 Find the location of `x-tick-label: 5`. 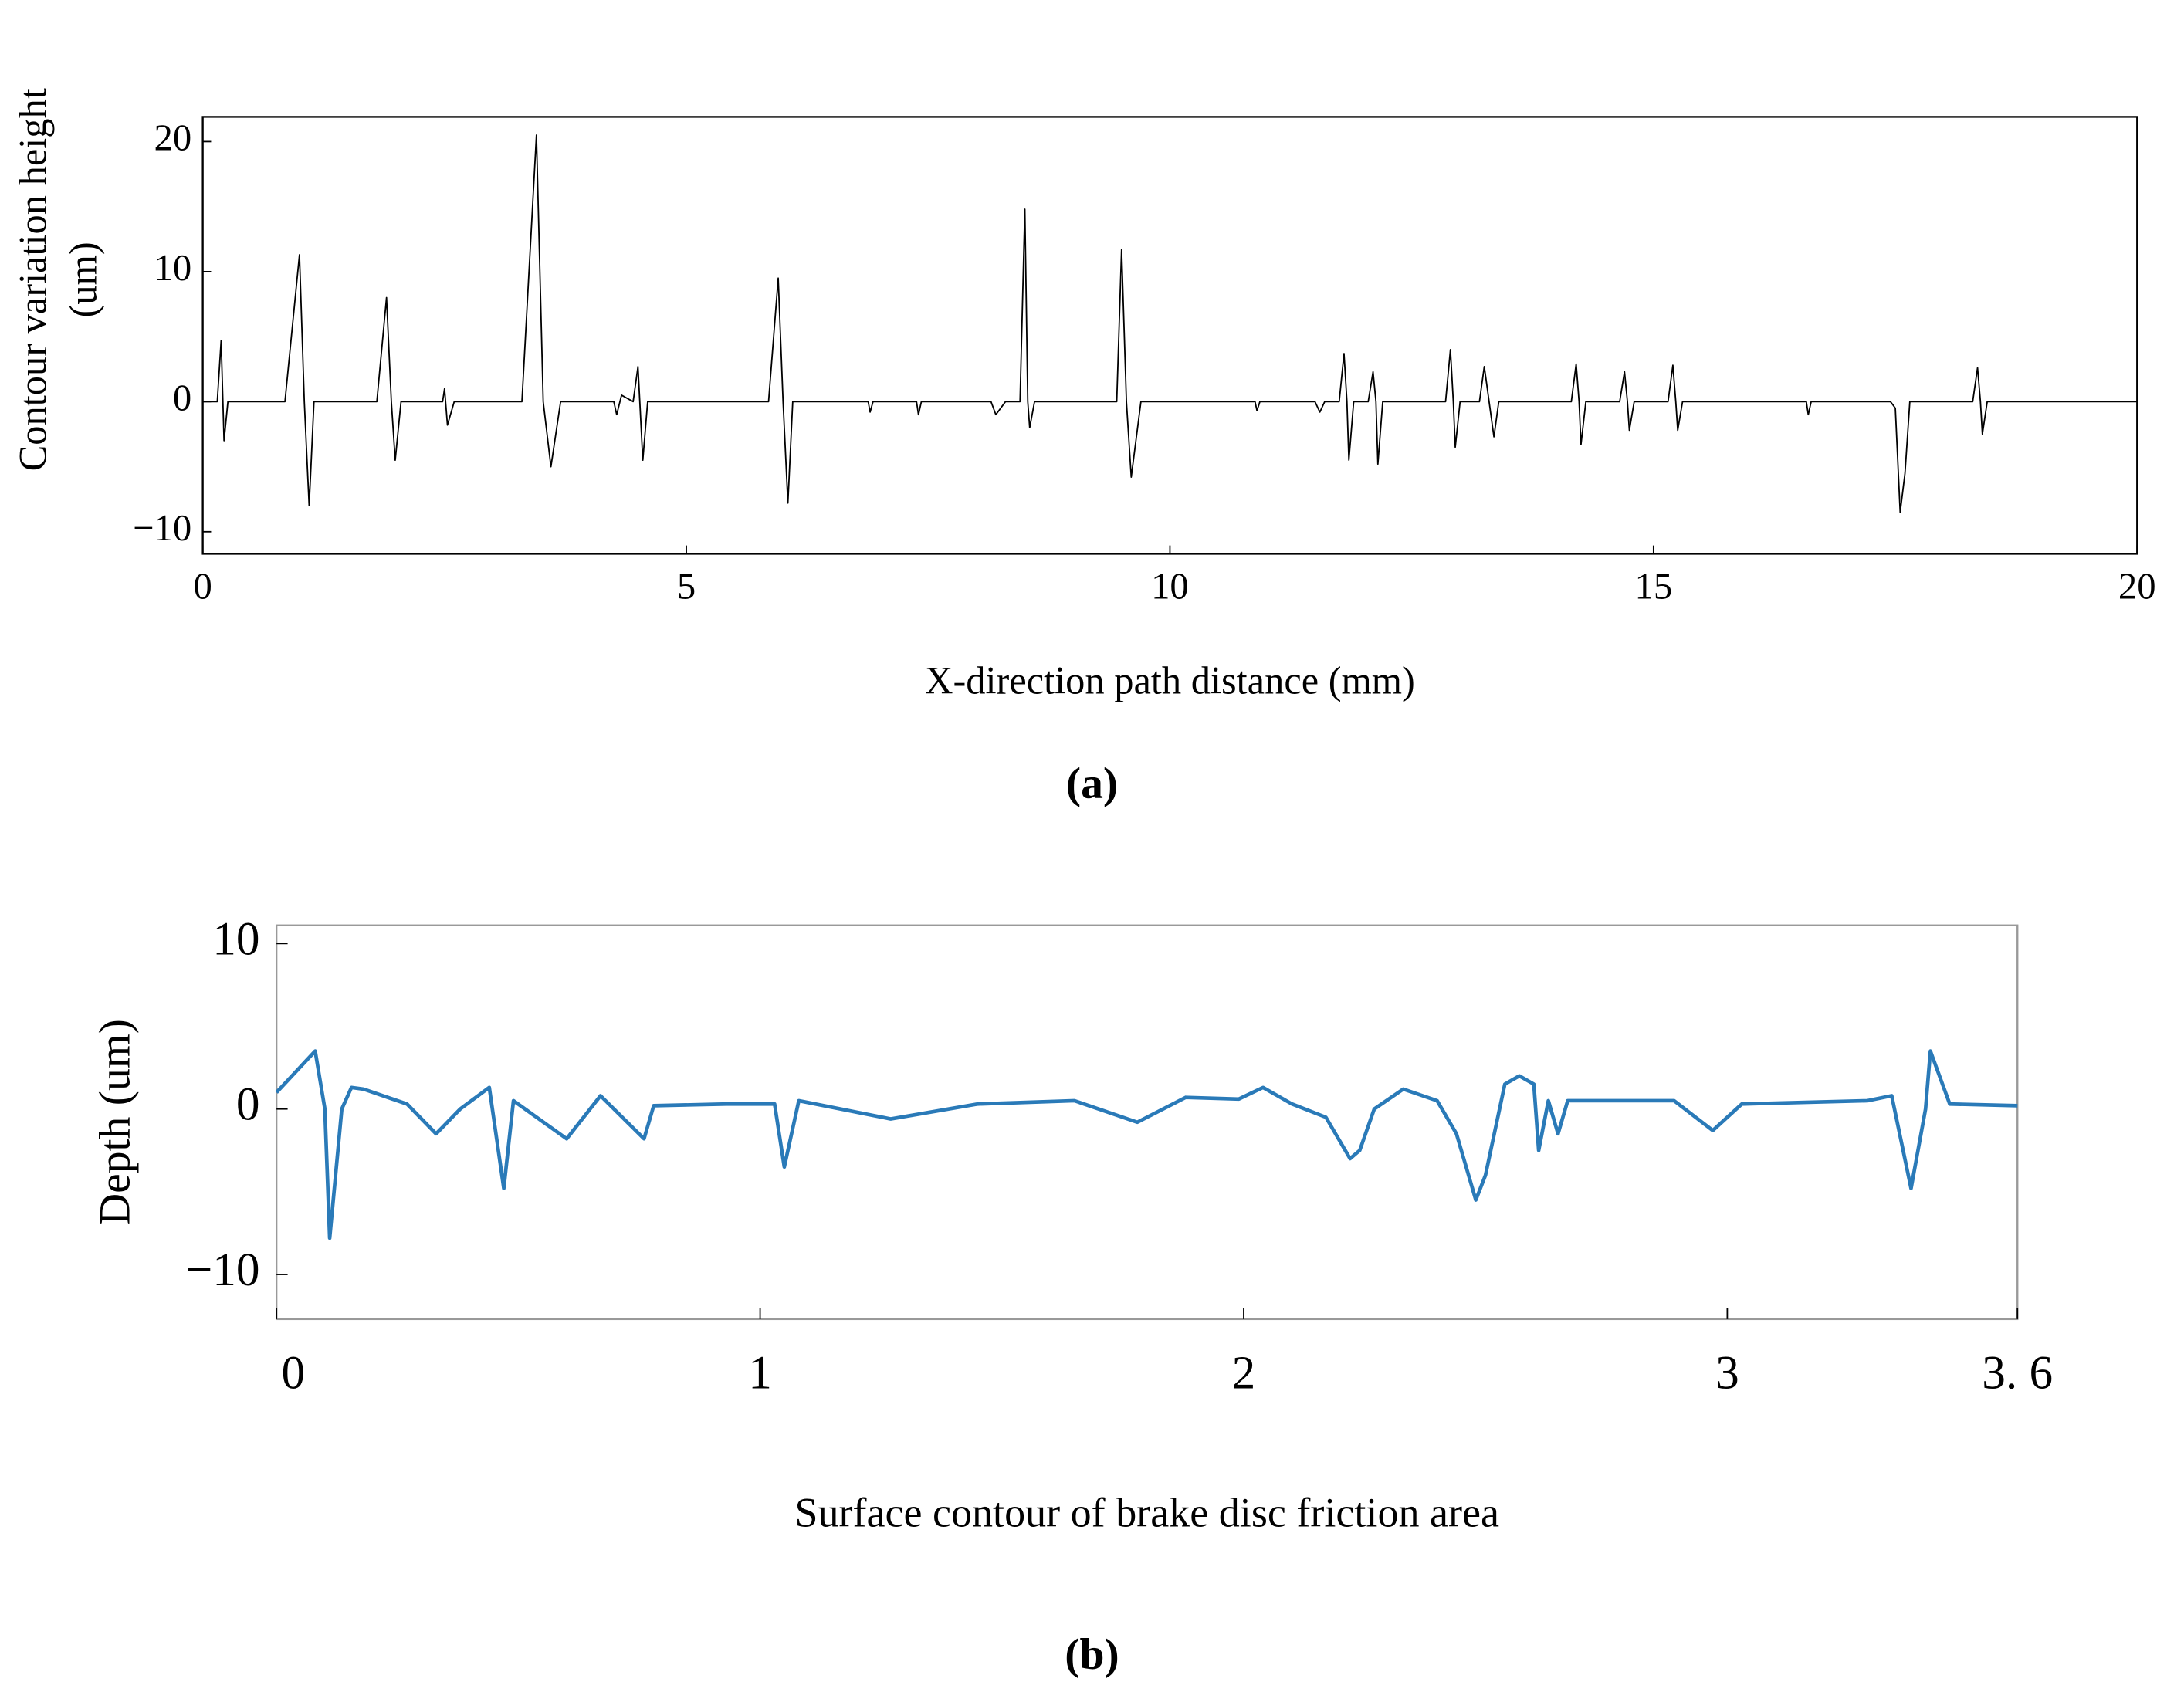

x-tick-label: 5 is located at coordinates (687, 586).